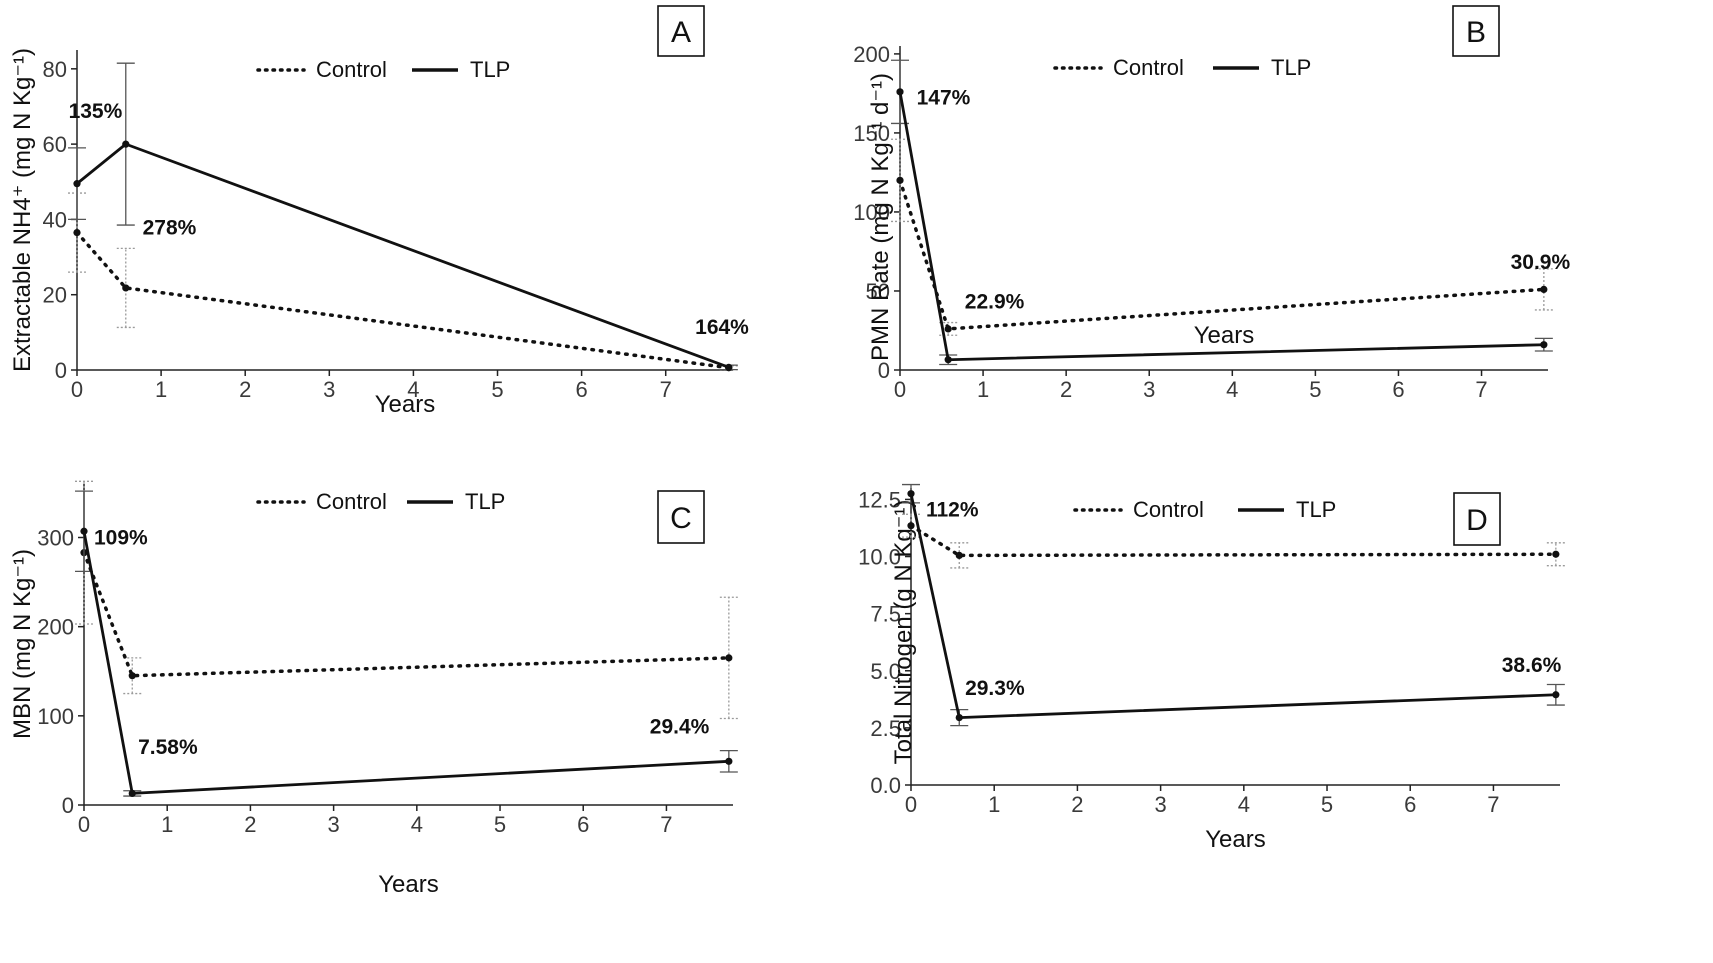  What do you see at coordinates (952, 510) in the screenshot?
I see `percent-annotation: 112%` at bounding box center [952, 510].